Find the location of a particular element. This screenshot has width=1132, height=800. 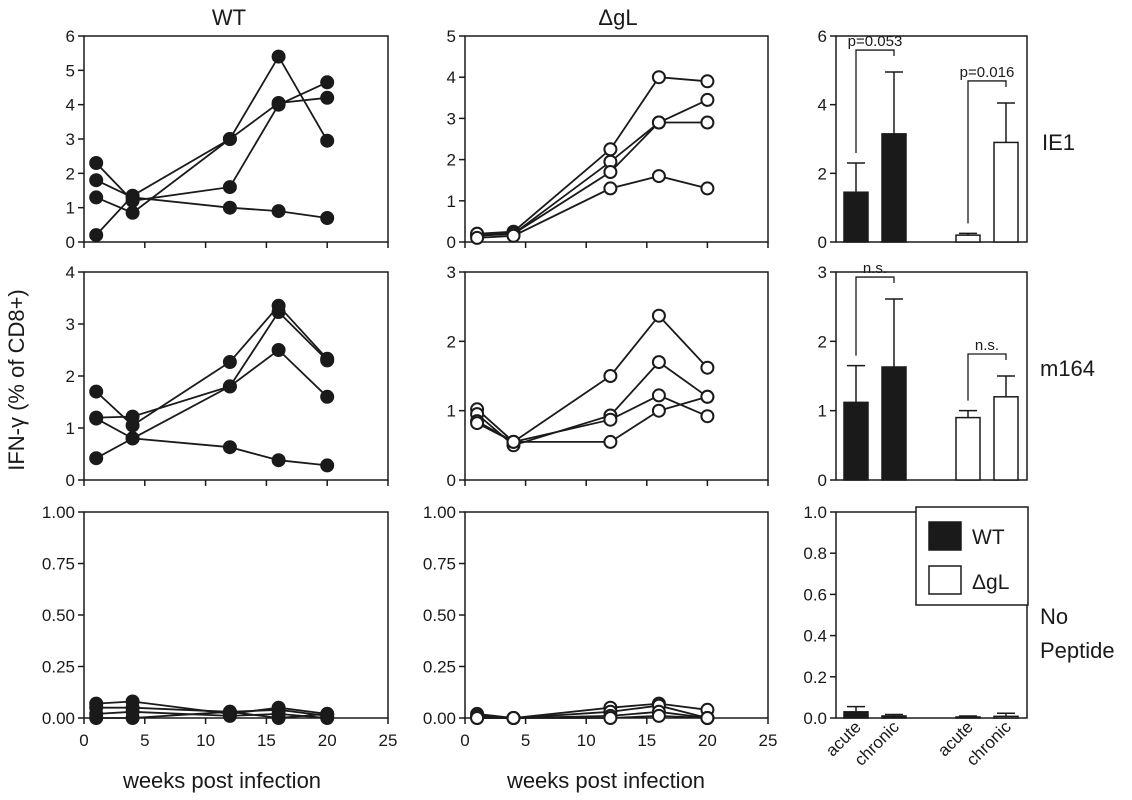

y-tick-label: 5 is located at coordinates (70, 70).